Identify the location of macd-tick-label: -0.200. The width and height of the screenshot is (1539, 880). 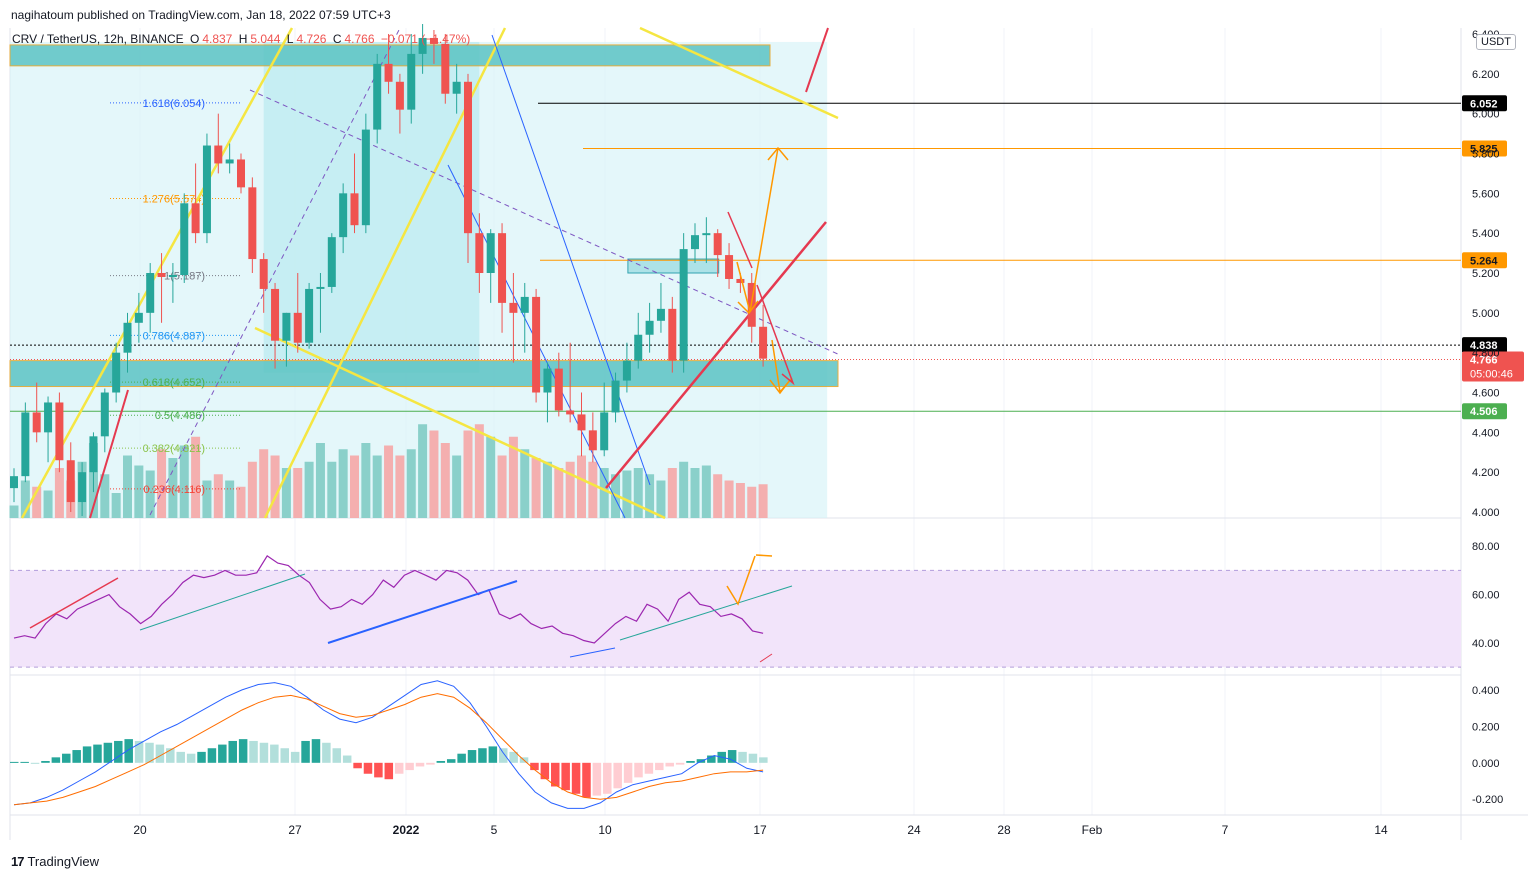
(1487, 800).